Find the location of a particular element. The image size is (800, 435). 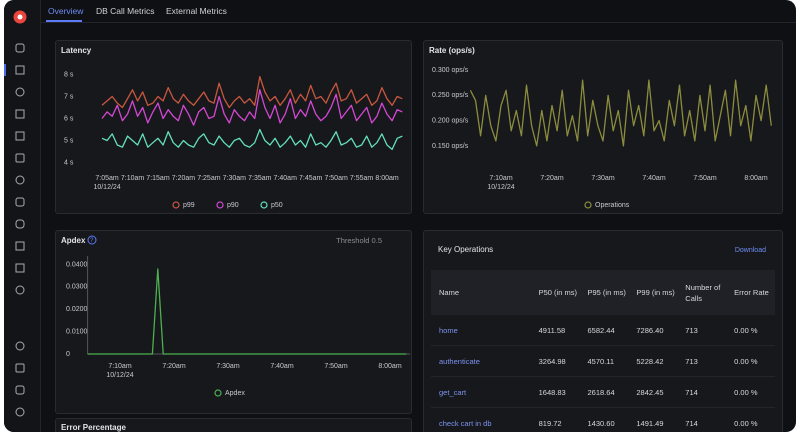

tab: DB Call Metrics is located at coordinates (125, 11).